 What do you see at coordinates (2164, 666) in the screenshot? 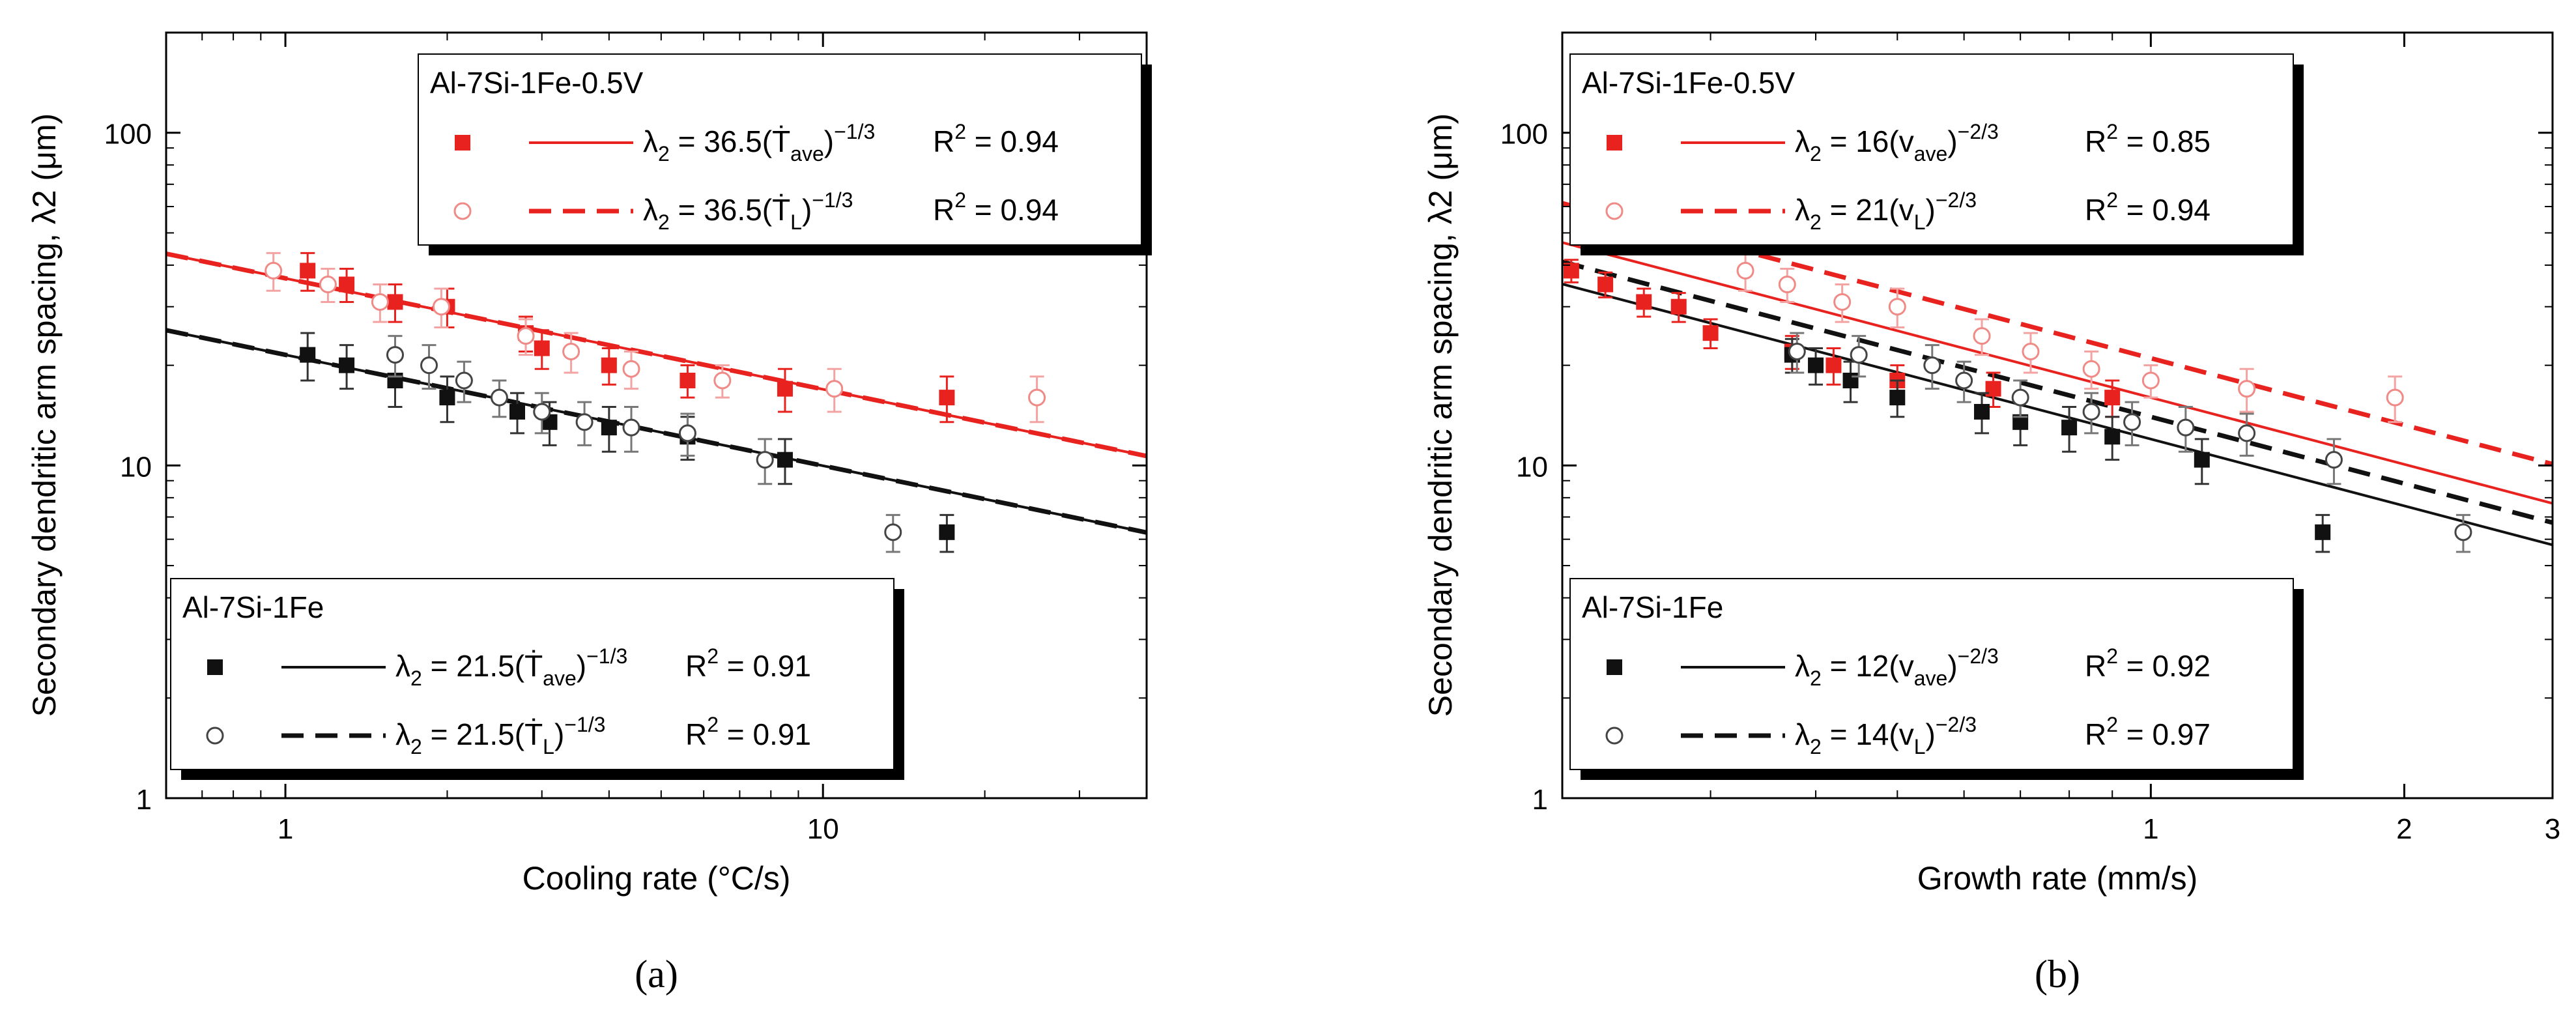
I see `r2-value: = 0.92` at bounding box center [2164, 666].